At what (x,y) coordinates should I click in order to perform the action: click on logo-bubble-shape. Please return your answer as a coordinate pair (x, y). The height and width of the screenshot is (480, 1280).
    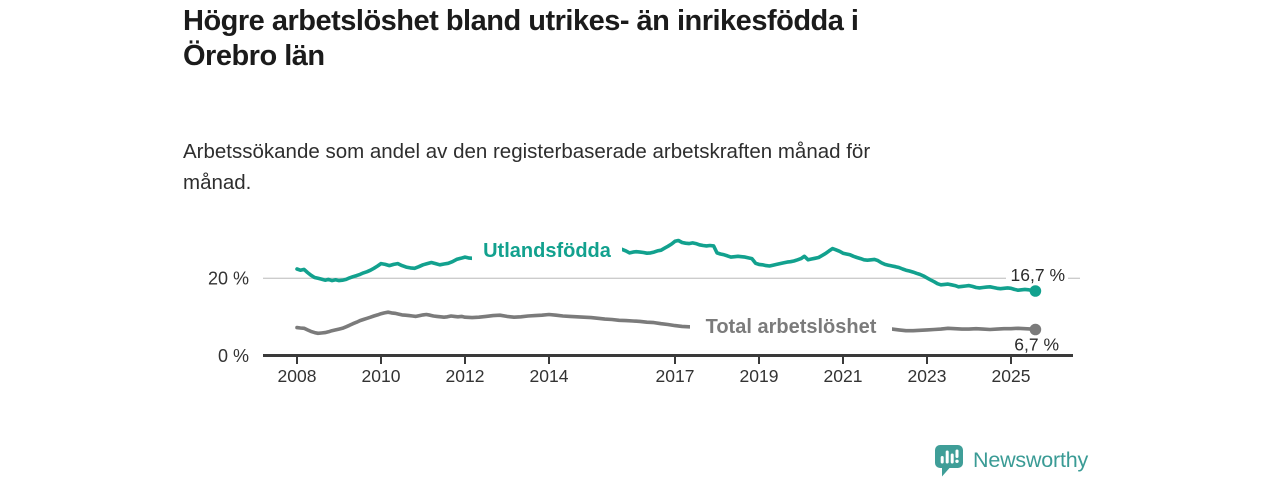
    Looking at the image, I should click on (949, 461).